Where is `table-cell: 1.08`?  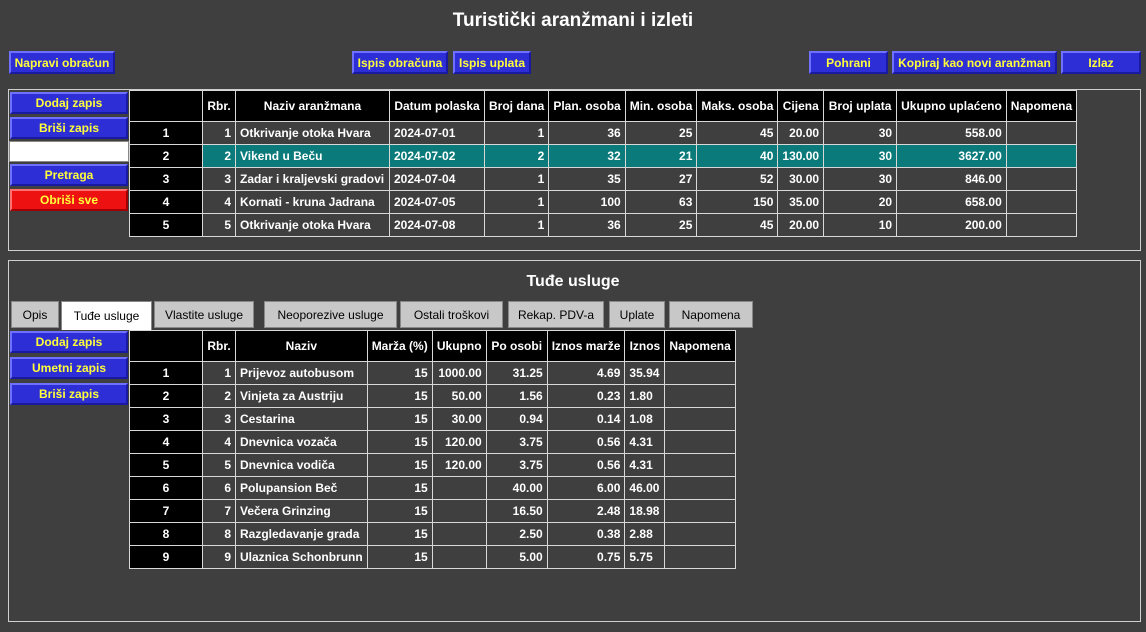
table-cell: 1.08 is located at coordinates (645, 419).